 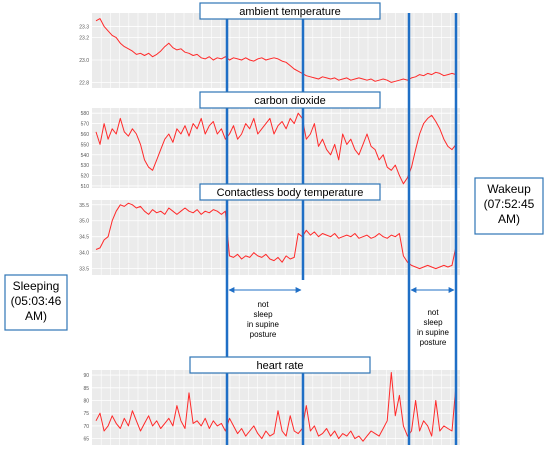 I want to click on y-tick-label: 65, so click(x=86, y=440).